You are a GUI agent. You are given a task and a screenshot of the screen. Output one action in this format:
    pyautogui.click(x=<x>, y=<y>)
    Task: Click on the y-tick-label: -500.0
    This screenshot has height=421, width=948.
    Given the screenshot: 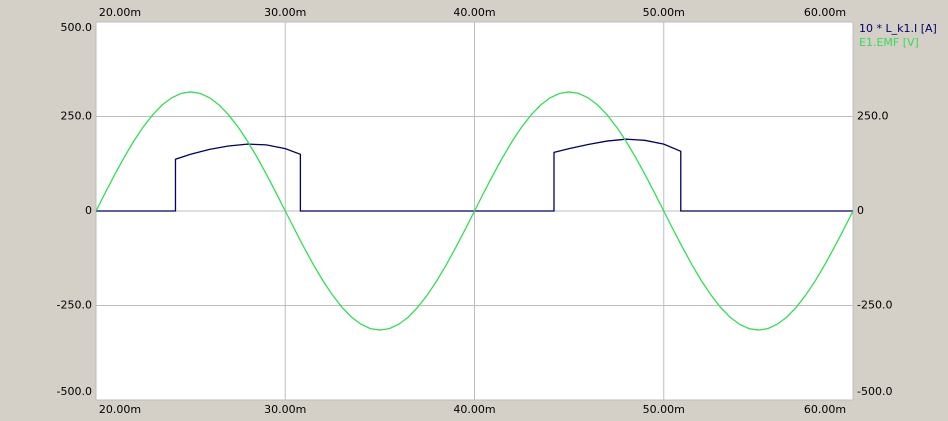 What is the action you would take?
    pyautogui.click(x=74, y=391)
    